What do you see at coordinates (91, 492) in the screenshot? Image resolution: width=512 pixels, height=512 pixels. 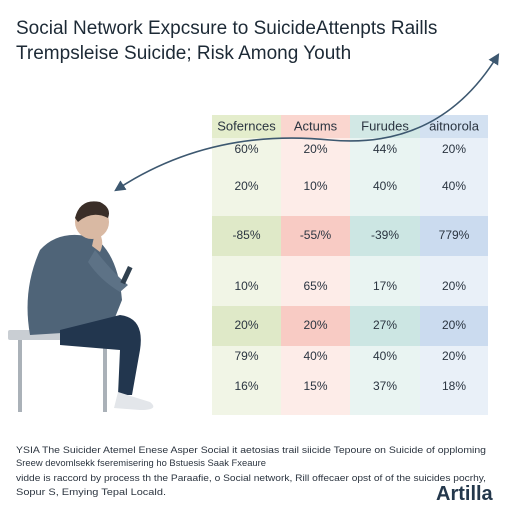 I see `footer-line: Sopur S, Emying Tepal Locald.` at bounding box center [91, 492].